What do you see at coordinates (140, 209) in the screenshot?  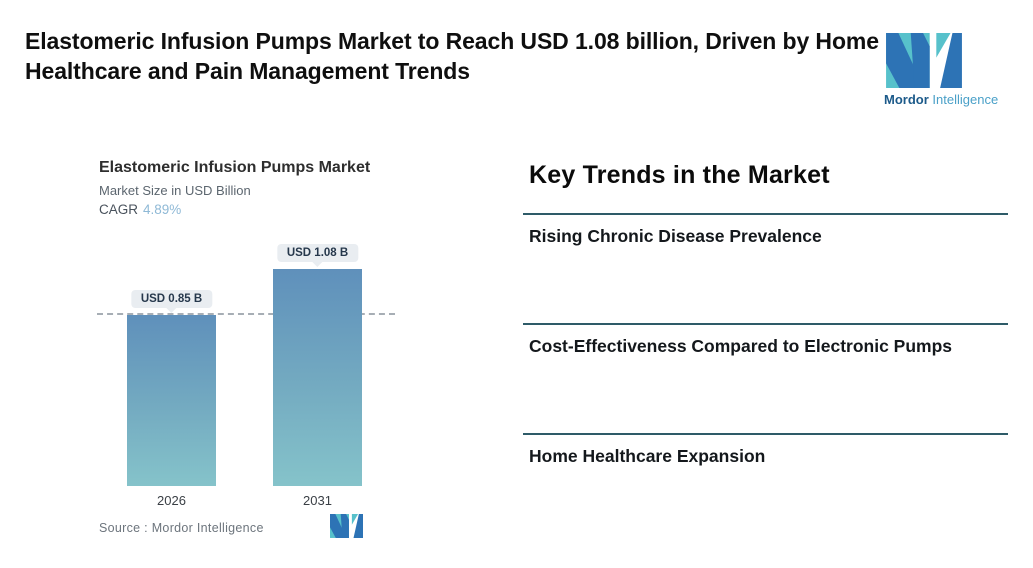 I see `chart-cagr: CAGR 4.89%` at bounding box center [140, 209].